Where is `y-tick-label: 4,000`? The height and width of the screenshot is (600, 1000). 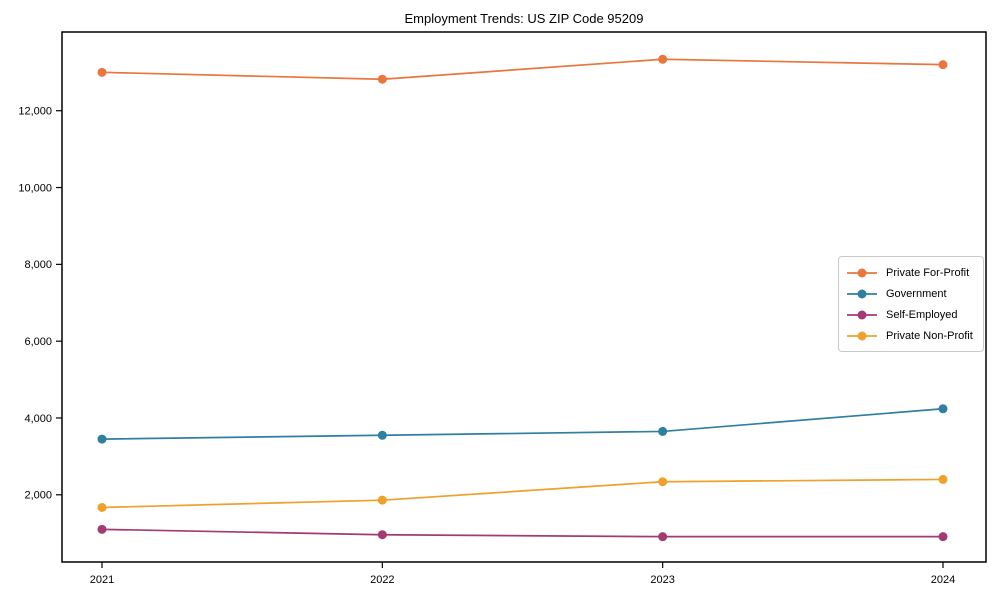 y-tick-label: 4,000 is located at coordinates (38, 419).